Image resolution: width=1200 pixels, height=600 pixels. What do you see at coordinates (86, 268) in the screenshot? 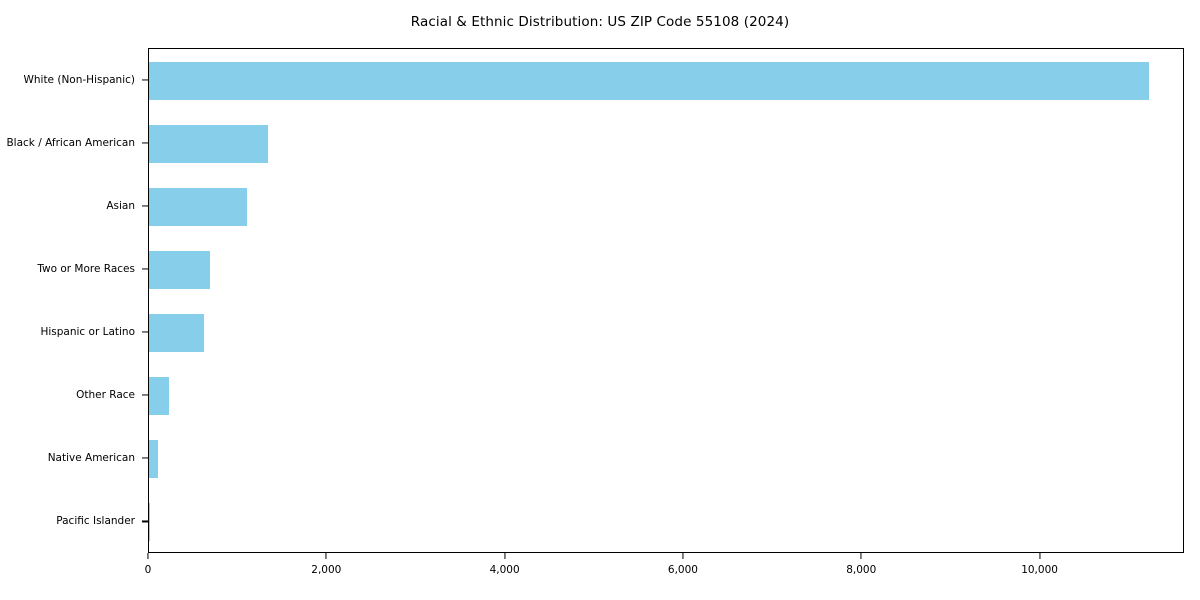
I see `y-tick-label: Two or More Races` at bounding box center [86, 268].